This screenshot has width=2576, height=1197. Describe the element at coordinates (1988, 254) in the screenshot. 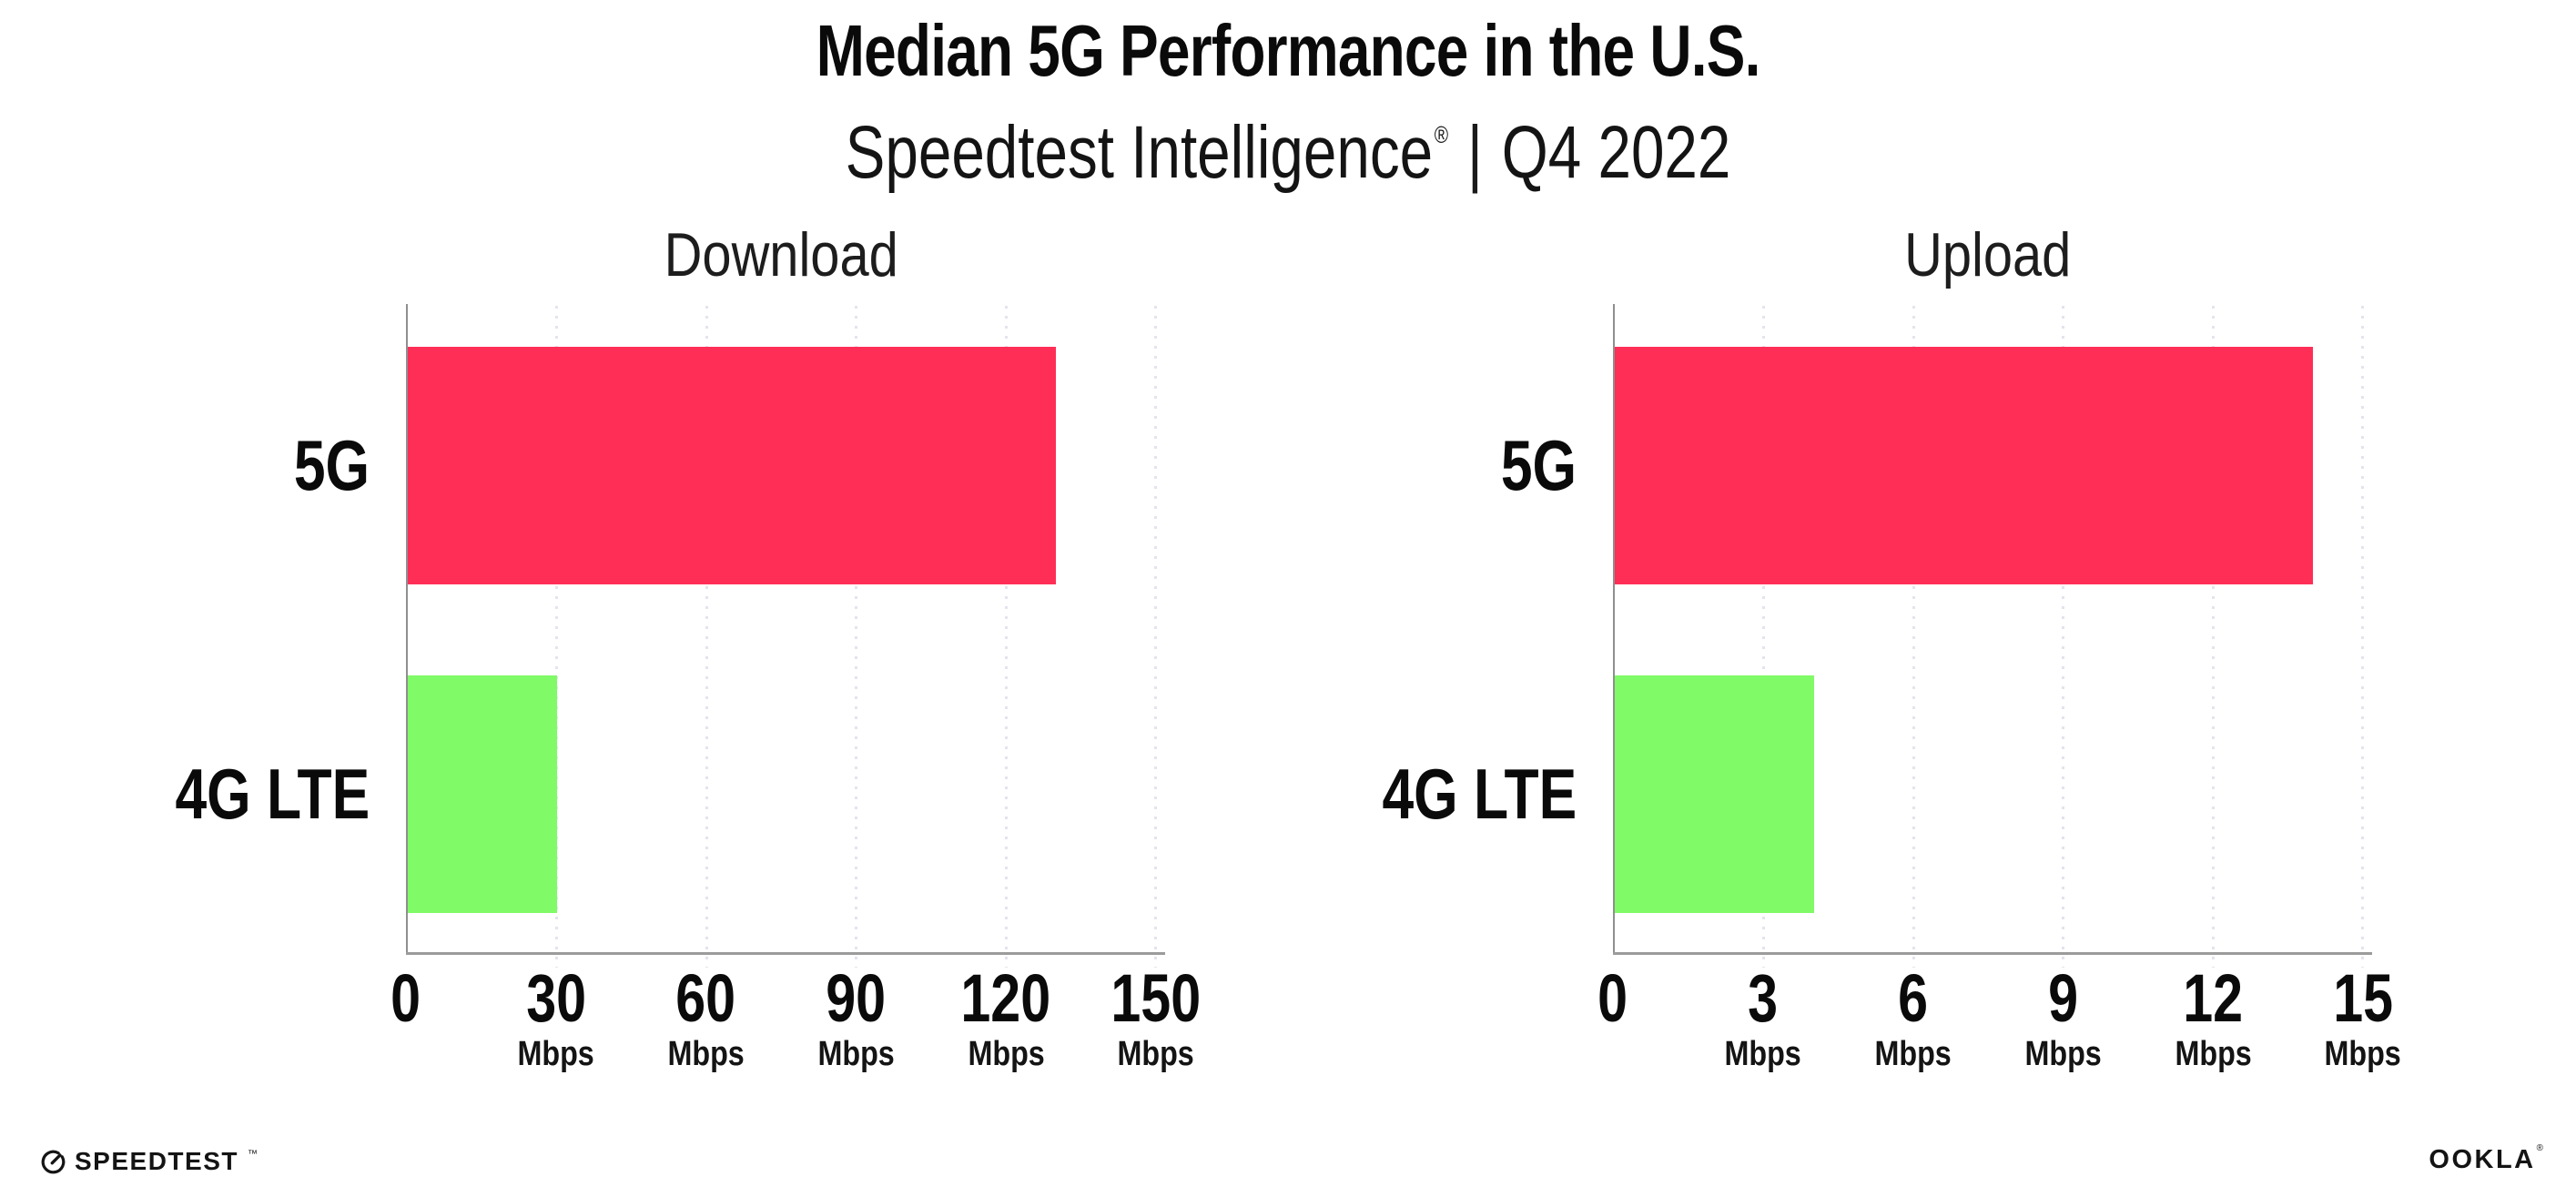

I see `upload-chart-title: Upload` at that location.